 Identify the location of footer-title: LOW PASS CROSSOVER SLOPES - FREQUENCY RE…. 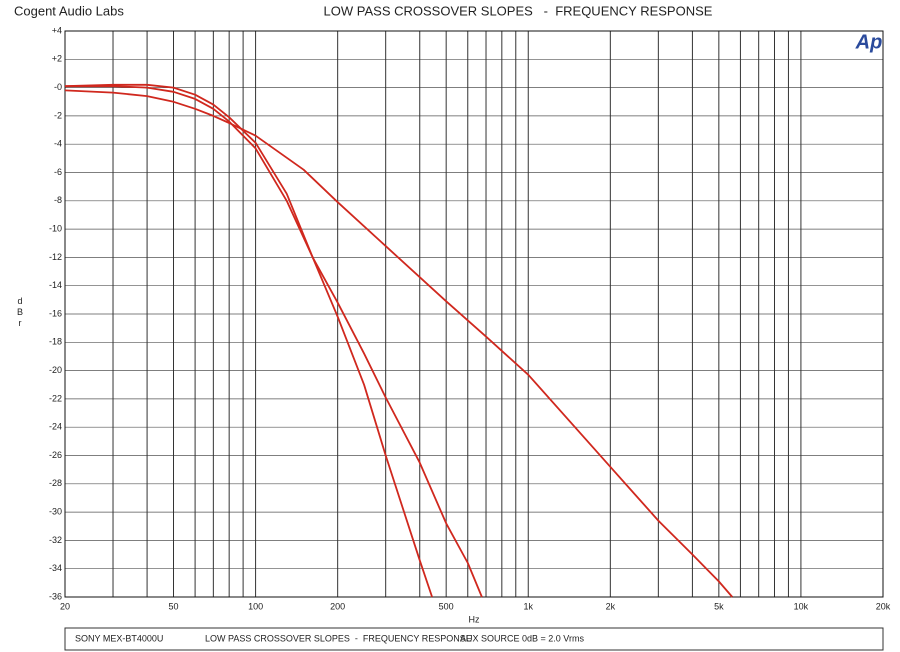
(338, 638).